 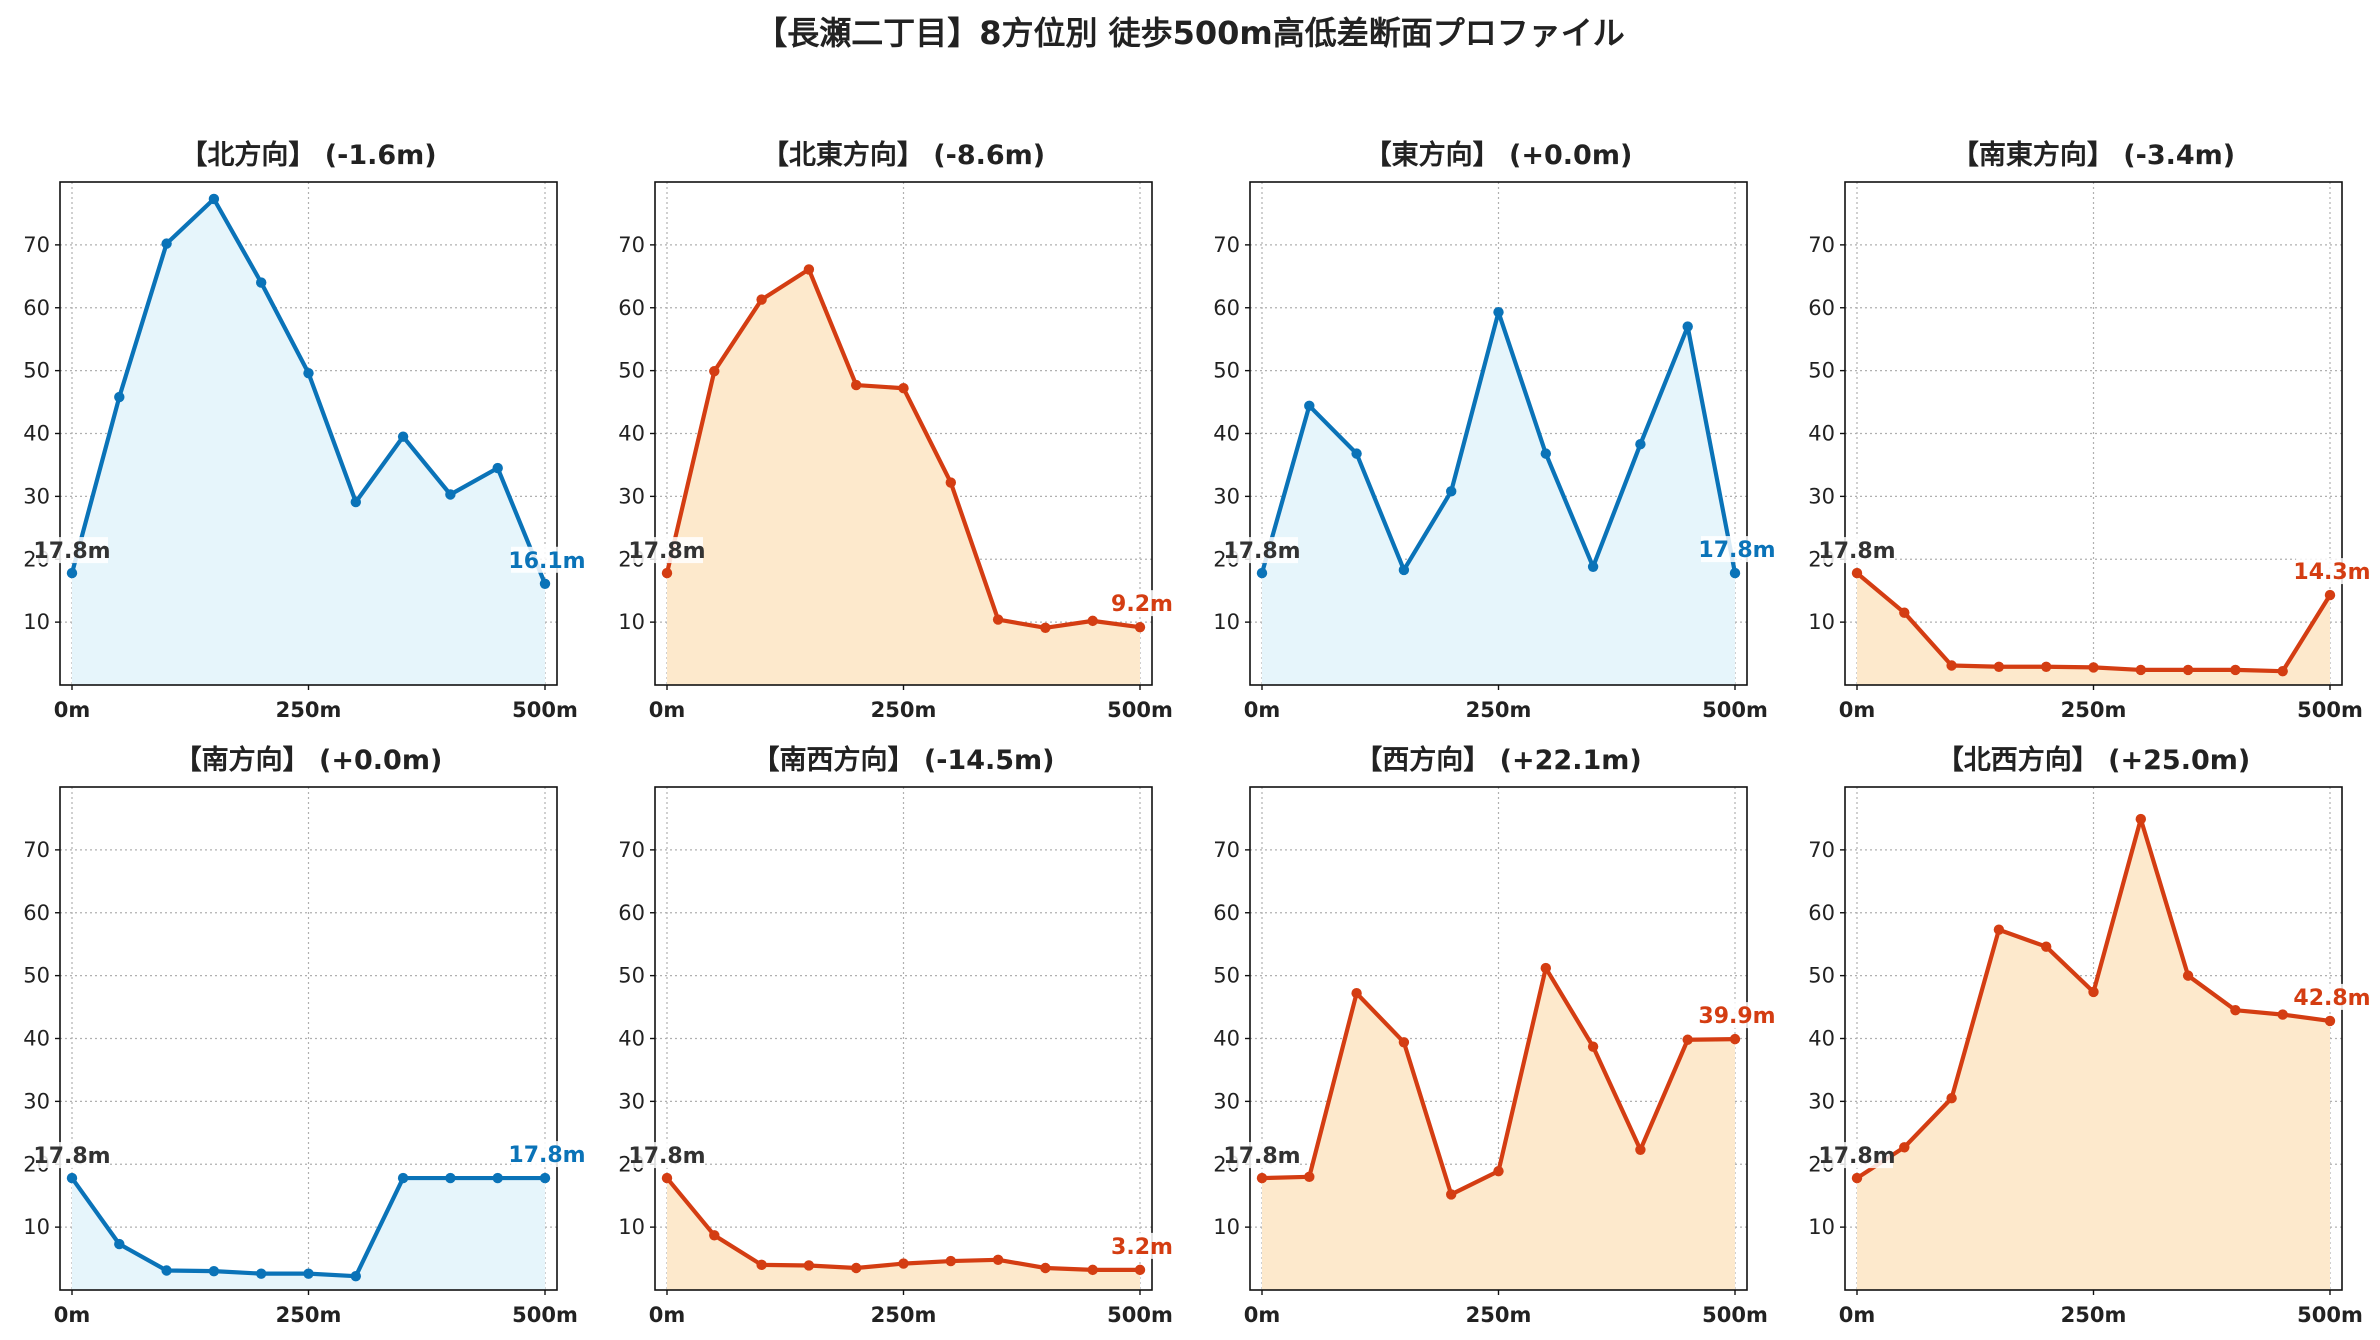 What do you see at coordinates (1498, 760) in the screenshot?
I see `panel-title: 【西方向】 (+22.1m)` at bounding box center [1498, 760].